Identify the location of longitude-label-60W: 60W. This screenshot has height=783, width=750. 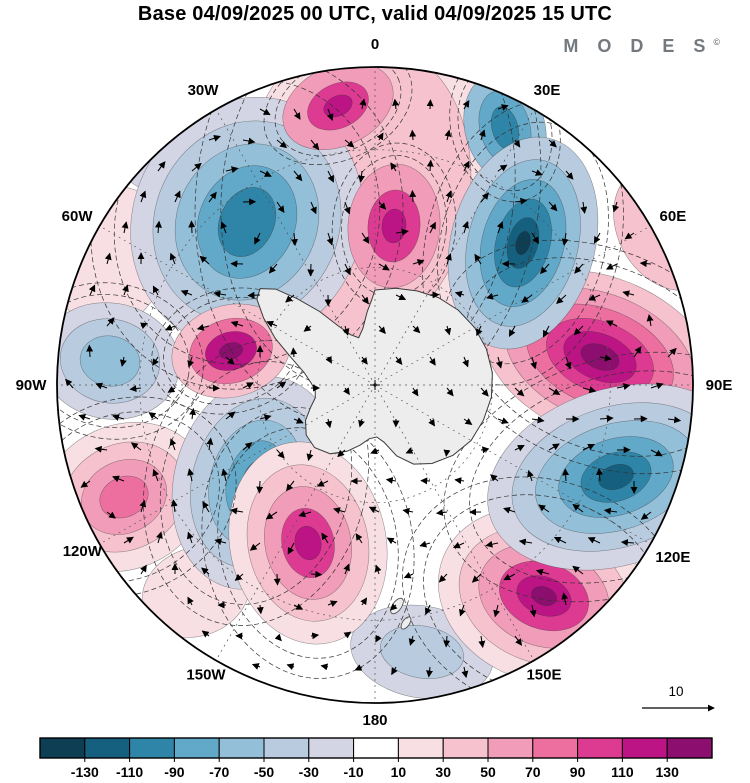
(78, 216).